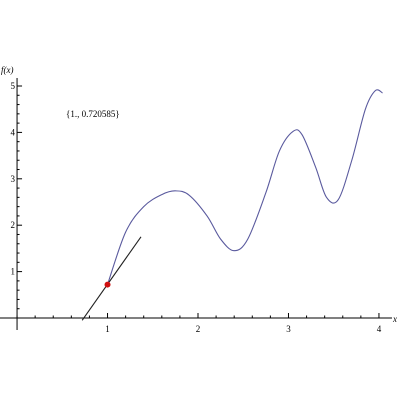  What do you see at coordinates (13, 272) in the screenshot?
I see `y-tick-label: 1` at bounding box center [13, 272].